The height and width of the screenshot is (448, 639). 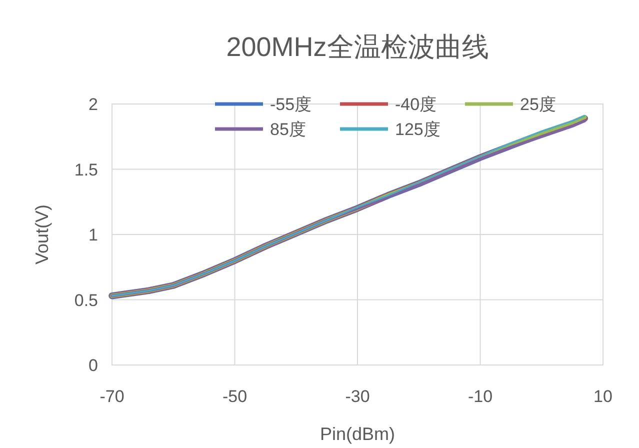 I want to click on x-tick-label: -10, so click(x=480, y=396).